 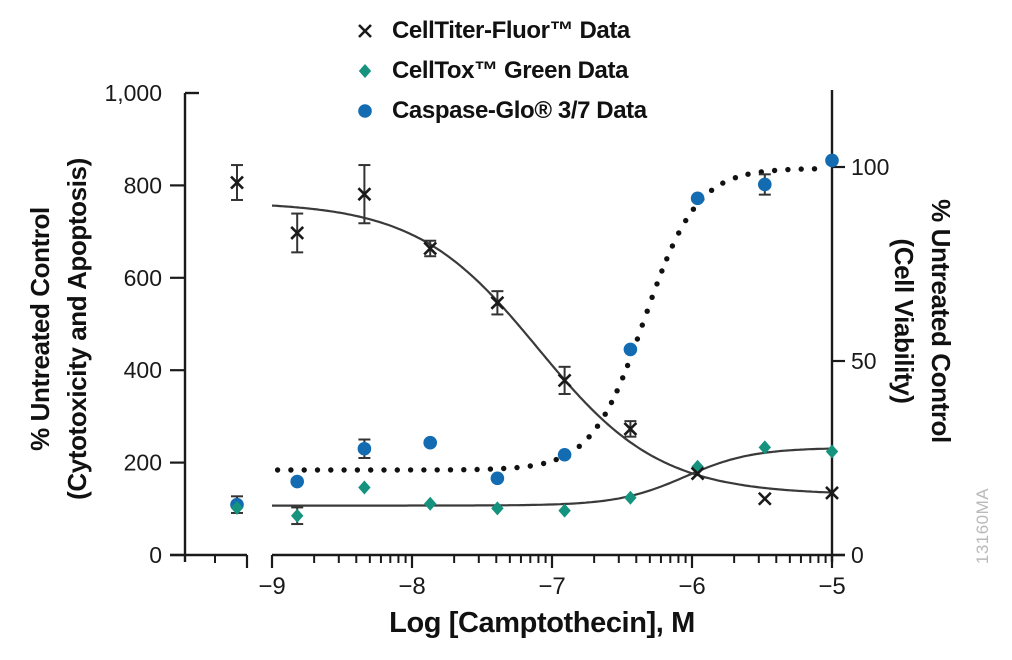 I want to click on left-axis-title-line1: % Untreated Control, so click(x=40, y=329).